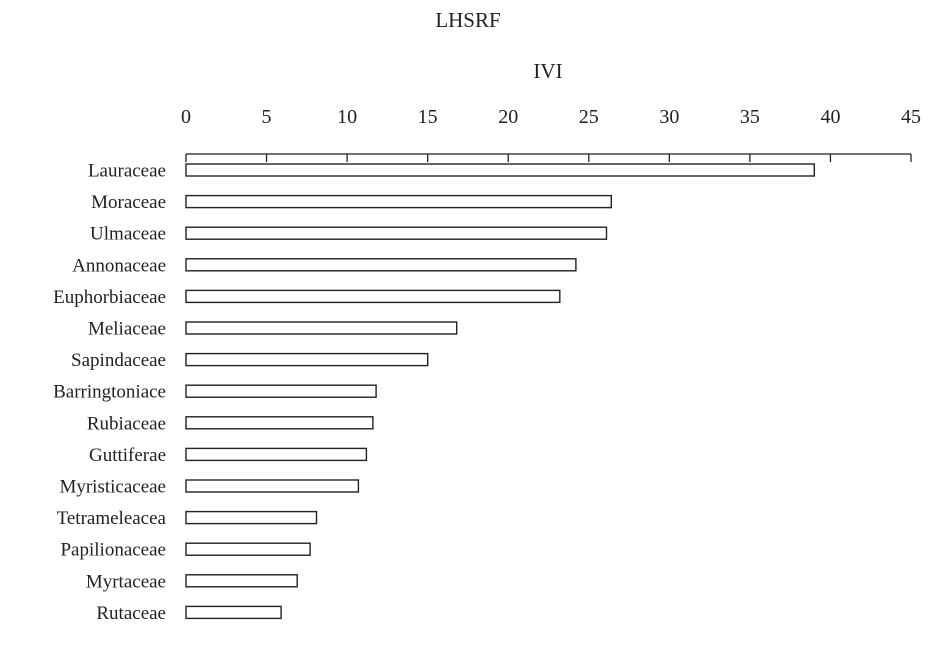 The width and height of the screenshot is (937, 652). I want to click on x-tick-label: 5, so click(267, 117).